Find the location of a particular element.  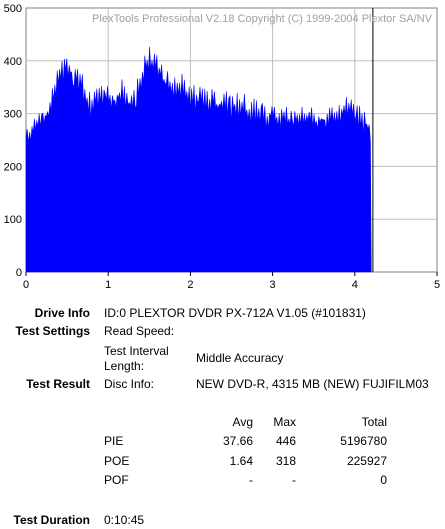

row-avg: 1.64 is located at coordinates (241, 461).